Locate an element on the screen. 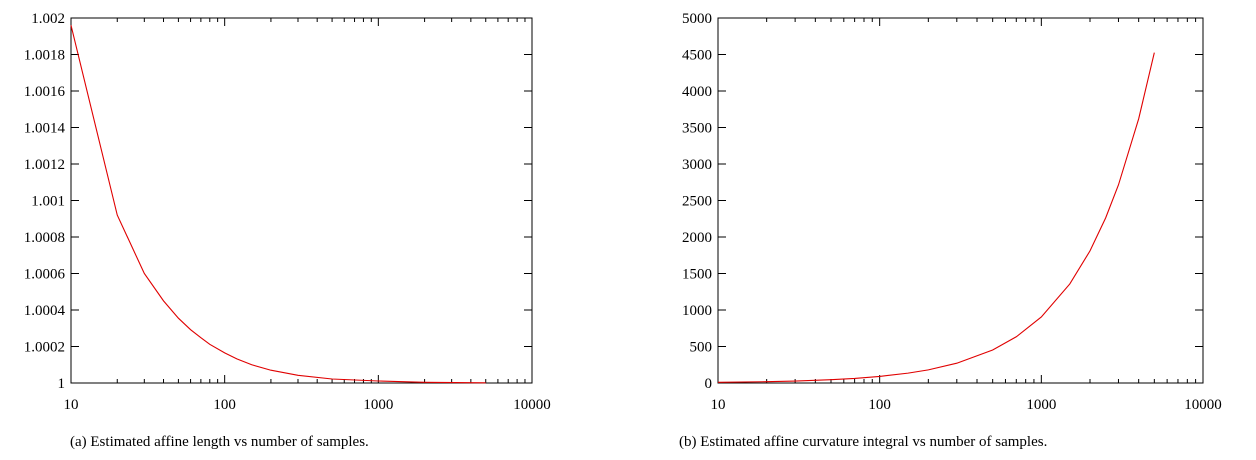 The width and height of the screenshot is (1256, 460). y-tick-label: 1.0008 is located at coordinates (44, 238).